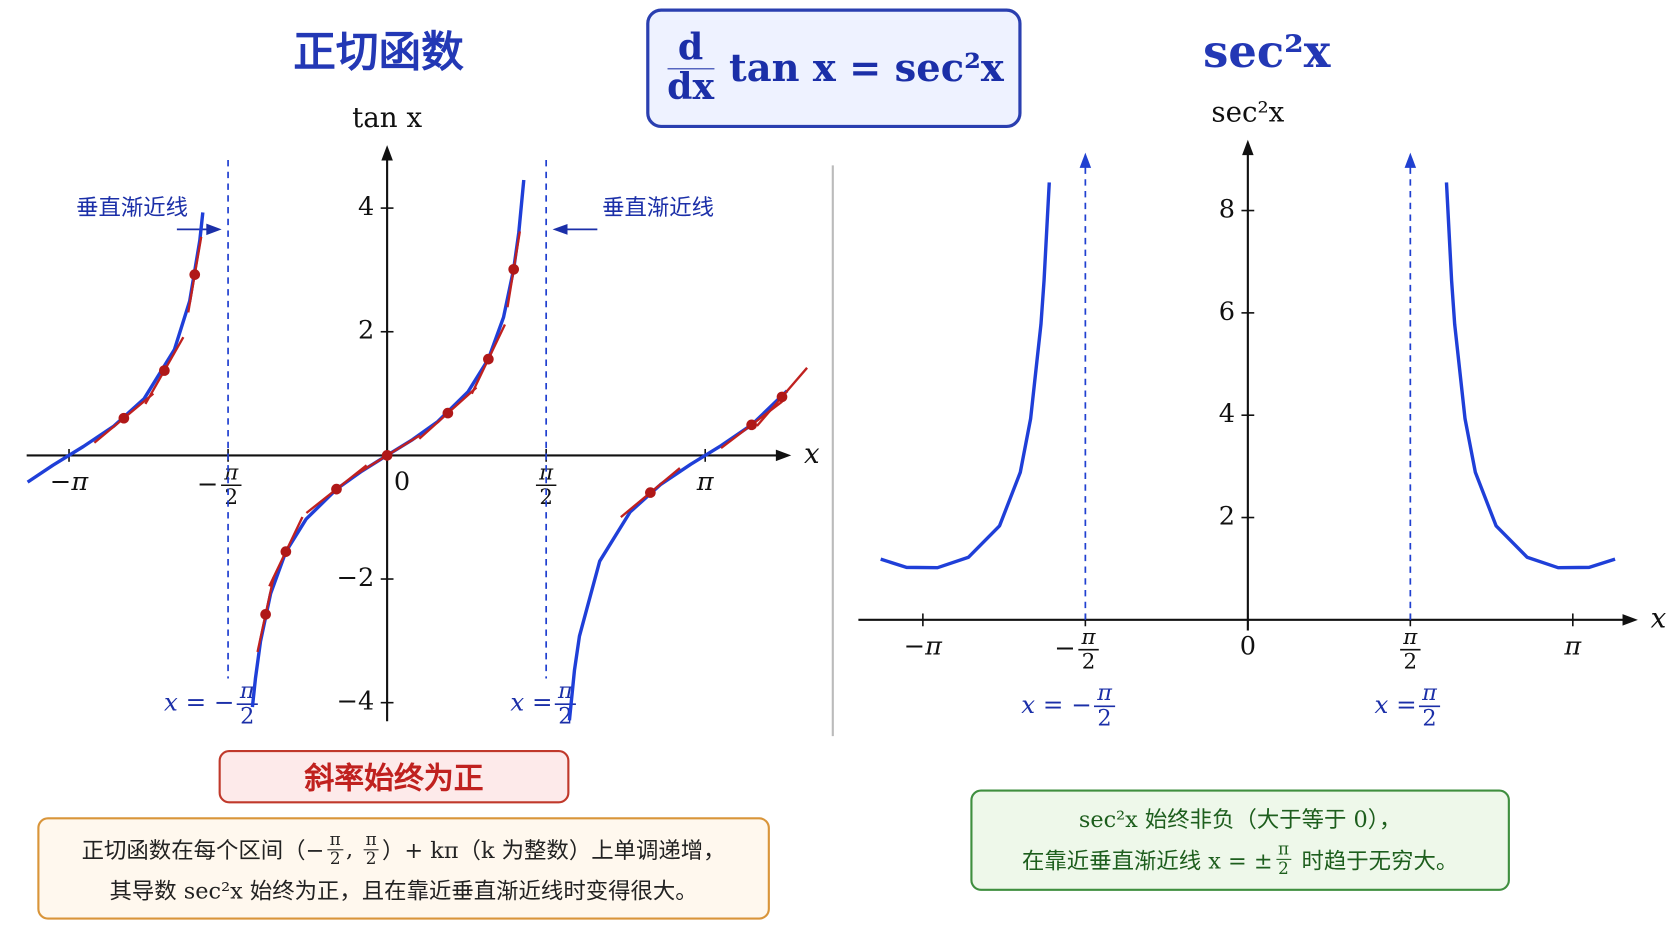 Image resolution: width=1672 pixels, height=941 pixels. What do you see at coordinates (378, 52) in the screenshot?
I see `chart-title: 正切函数` at bounding box center [378, 52].